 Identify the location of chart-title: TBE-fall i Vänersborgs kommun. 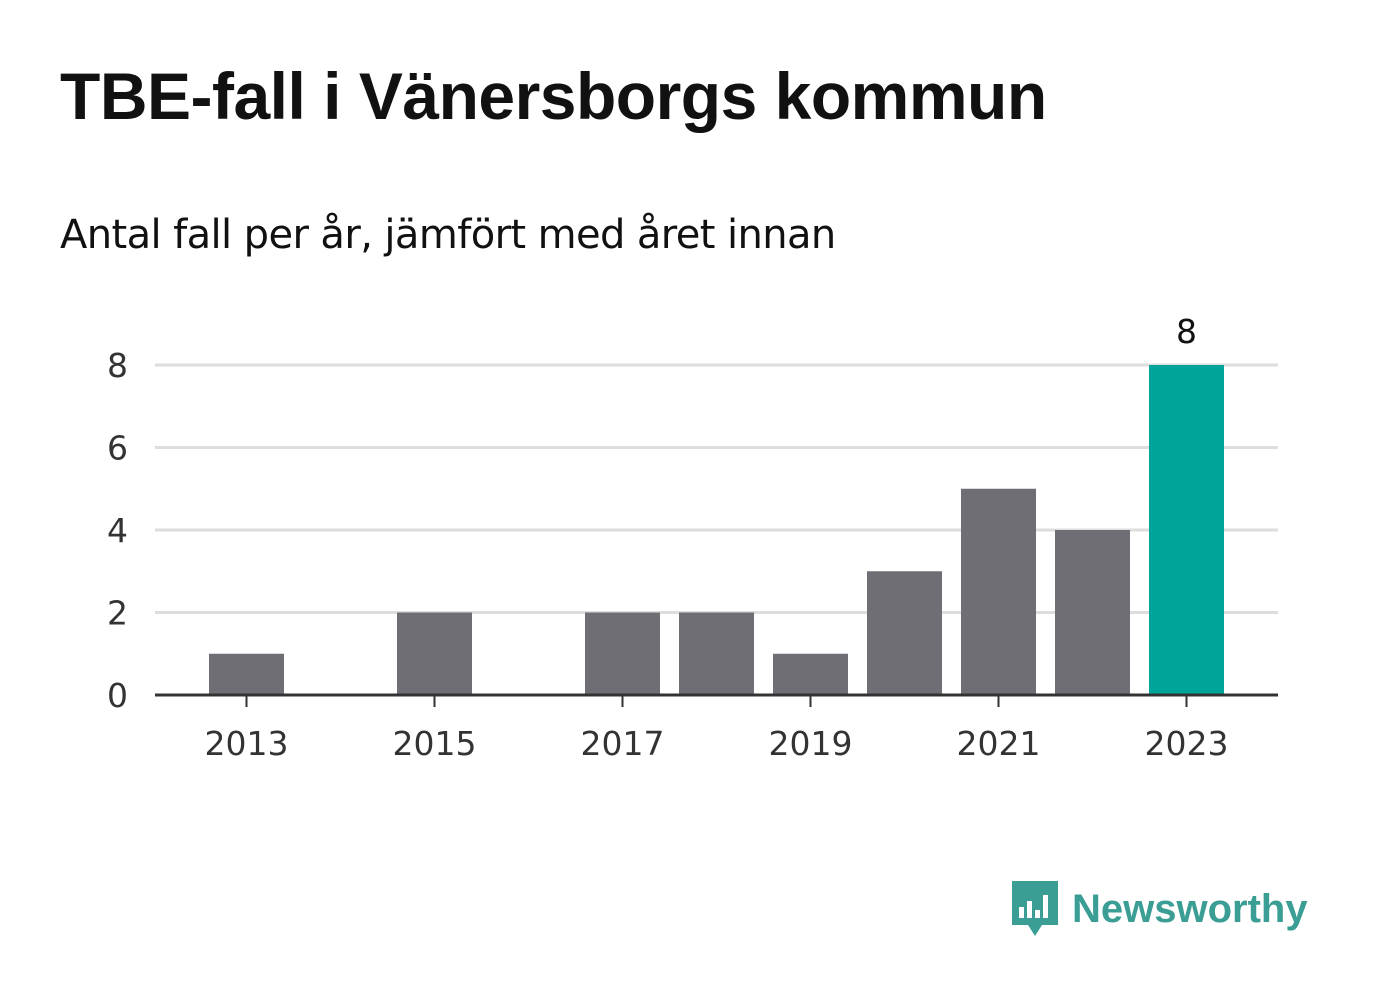
(553, 96).